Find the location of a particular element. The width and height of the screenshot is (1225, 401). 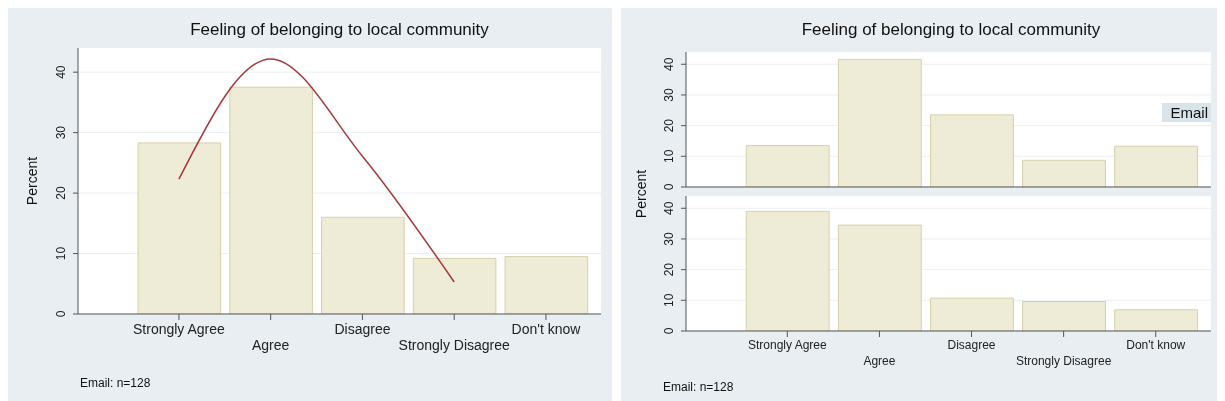

series-label: Email is located at coordinates (1186, 113).